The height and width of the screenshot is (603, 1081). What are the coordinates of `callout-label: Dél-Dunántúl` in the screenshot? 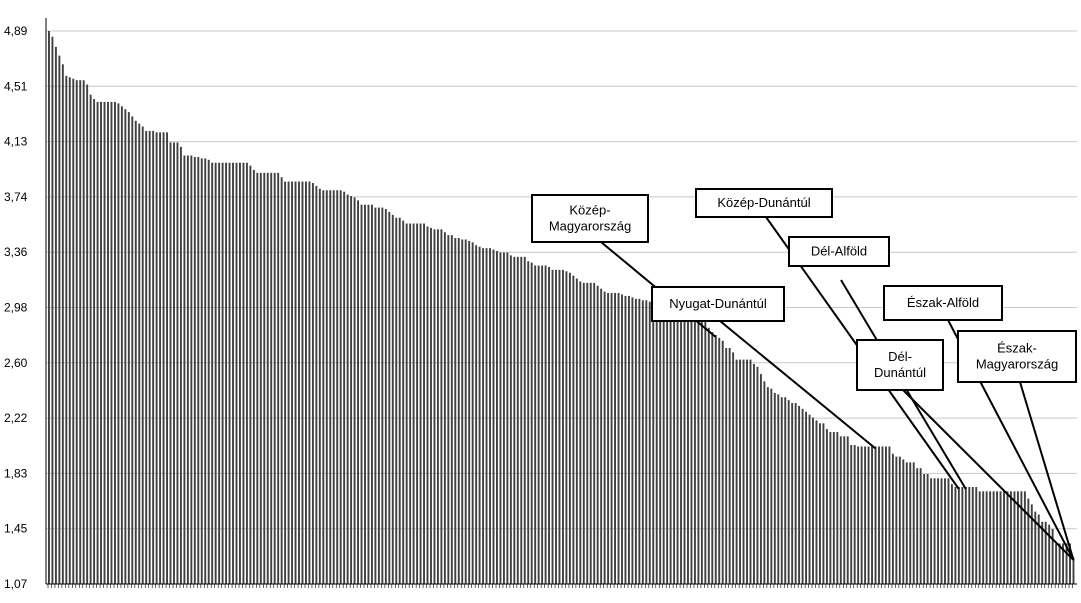 It's located at (900, 364).